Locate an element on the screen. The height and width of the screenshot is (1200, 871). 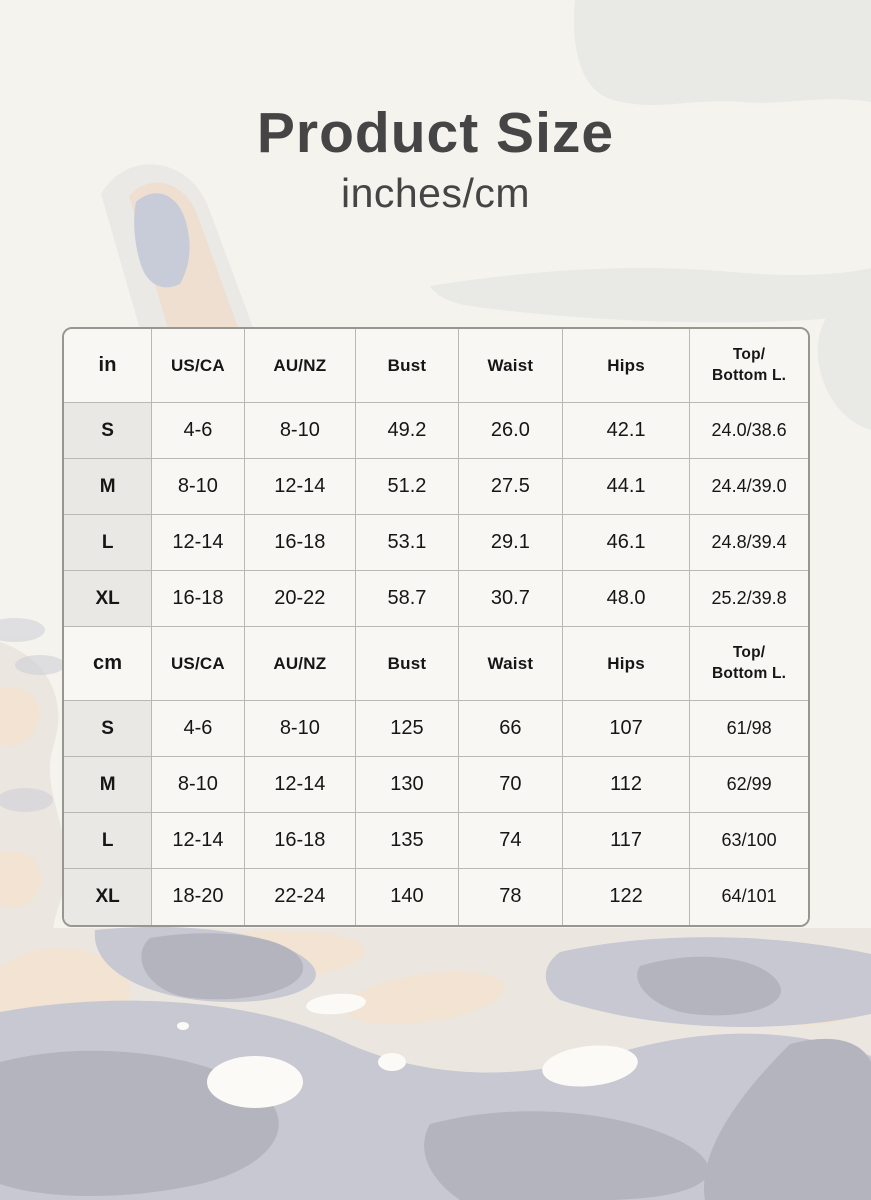
unit-label-in: in is located at coordinates (108, 366).